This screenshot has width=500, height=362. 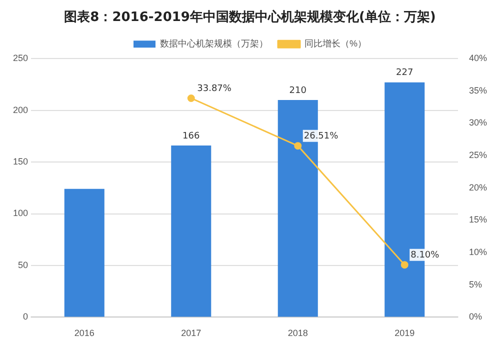 I want to click on y2-tick-label: 25%, so click(x=477, y=155).